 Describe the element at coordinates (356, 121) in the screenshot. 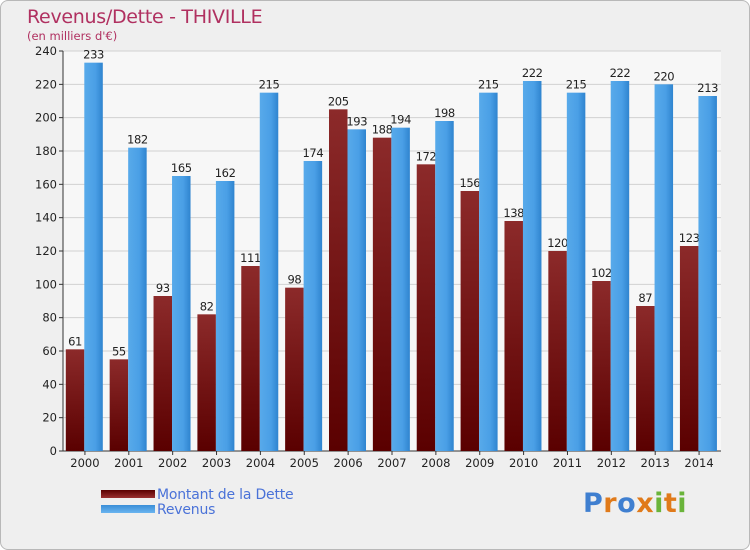

I see `data-label-revenus: 193` at that location.